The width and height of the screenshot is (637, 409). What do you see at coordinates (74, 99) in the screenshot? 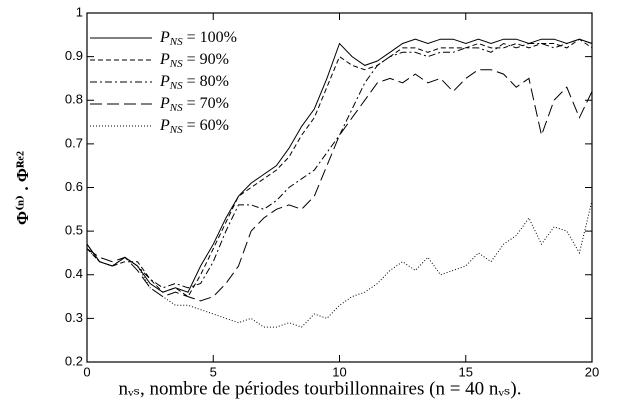
I see `y-tick-label: 0.8` at bounding box center [74, 99].